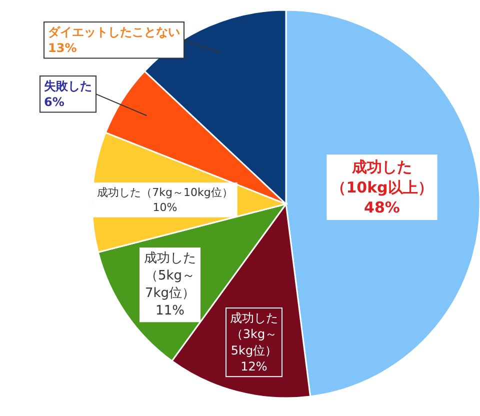  Describe the element at coordinates (54, 102) in the screenshot. I see `data-label: 6%` at that location.